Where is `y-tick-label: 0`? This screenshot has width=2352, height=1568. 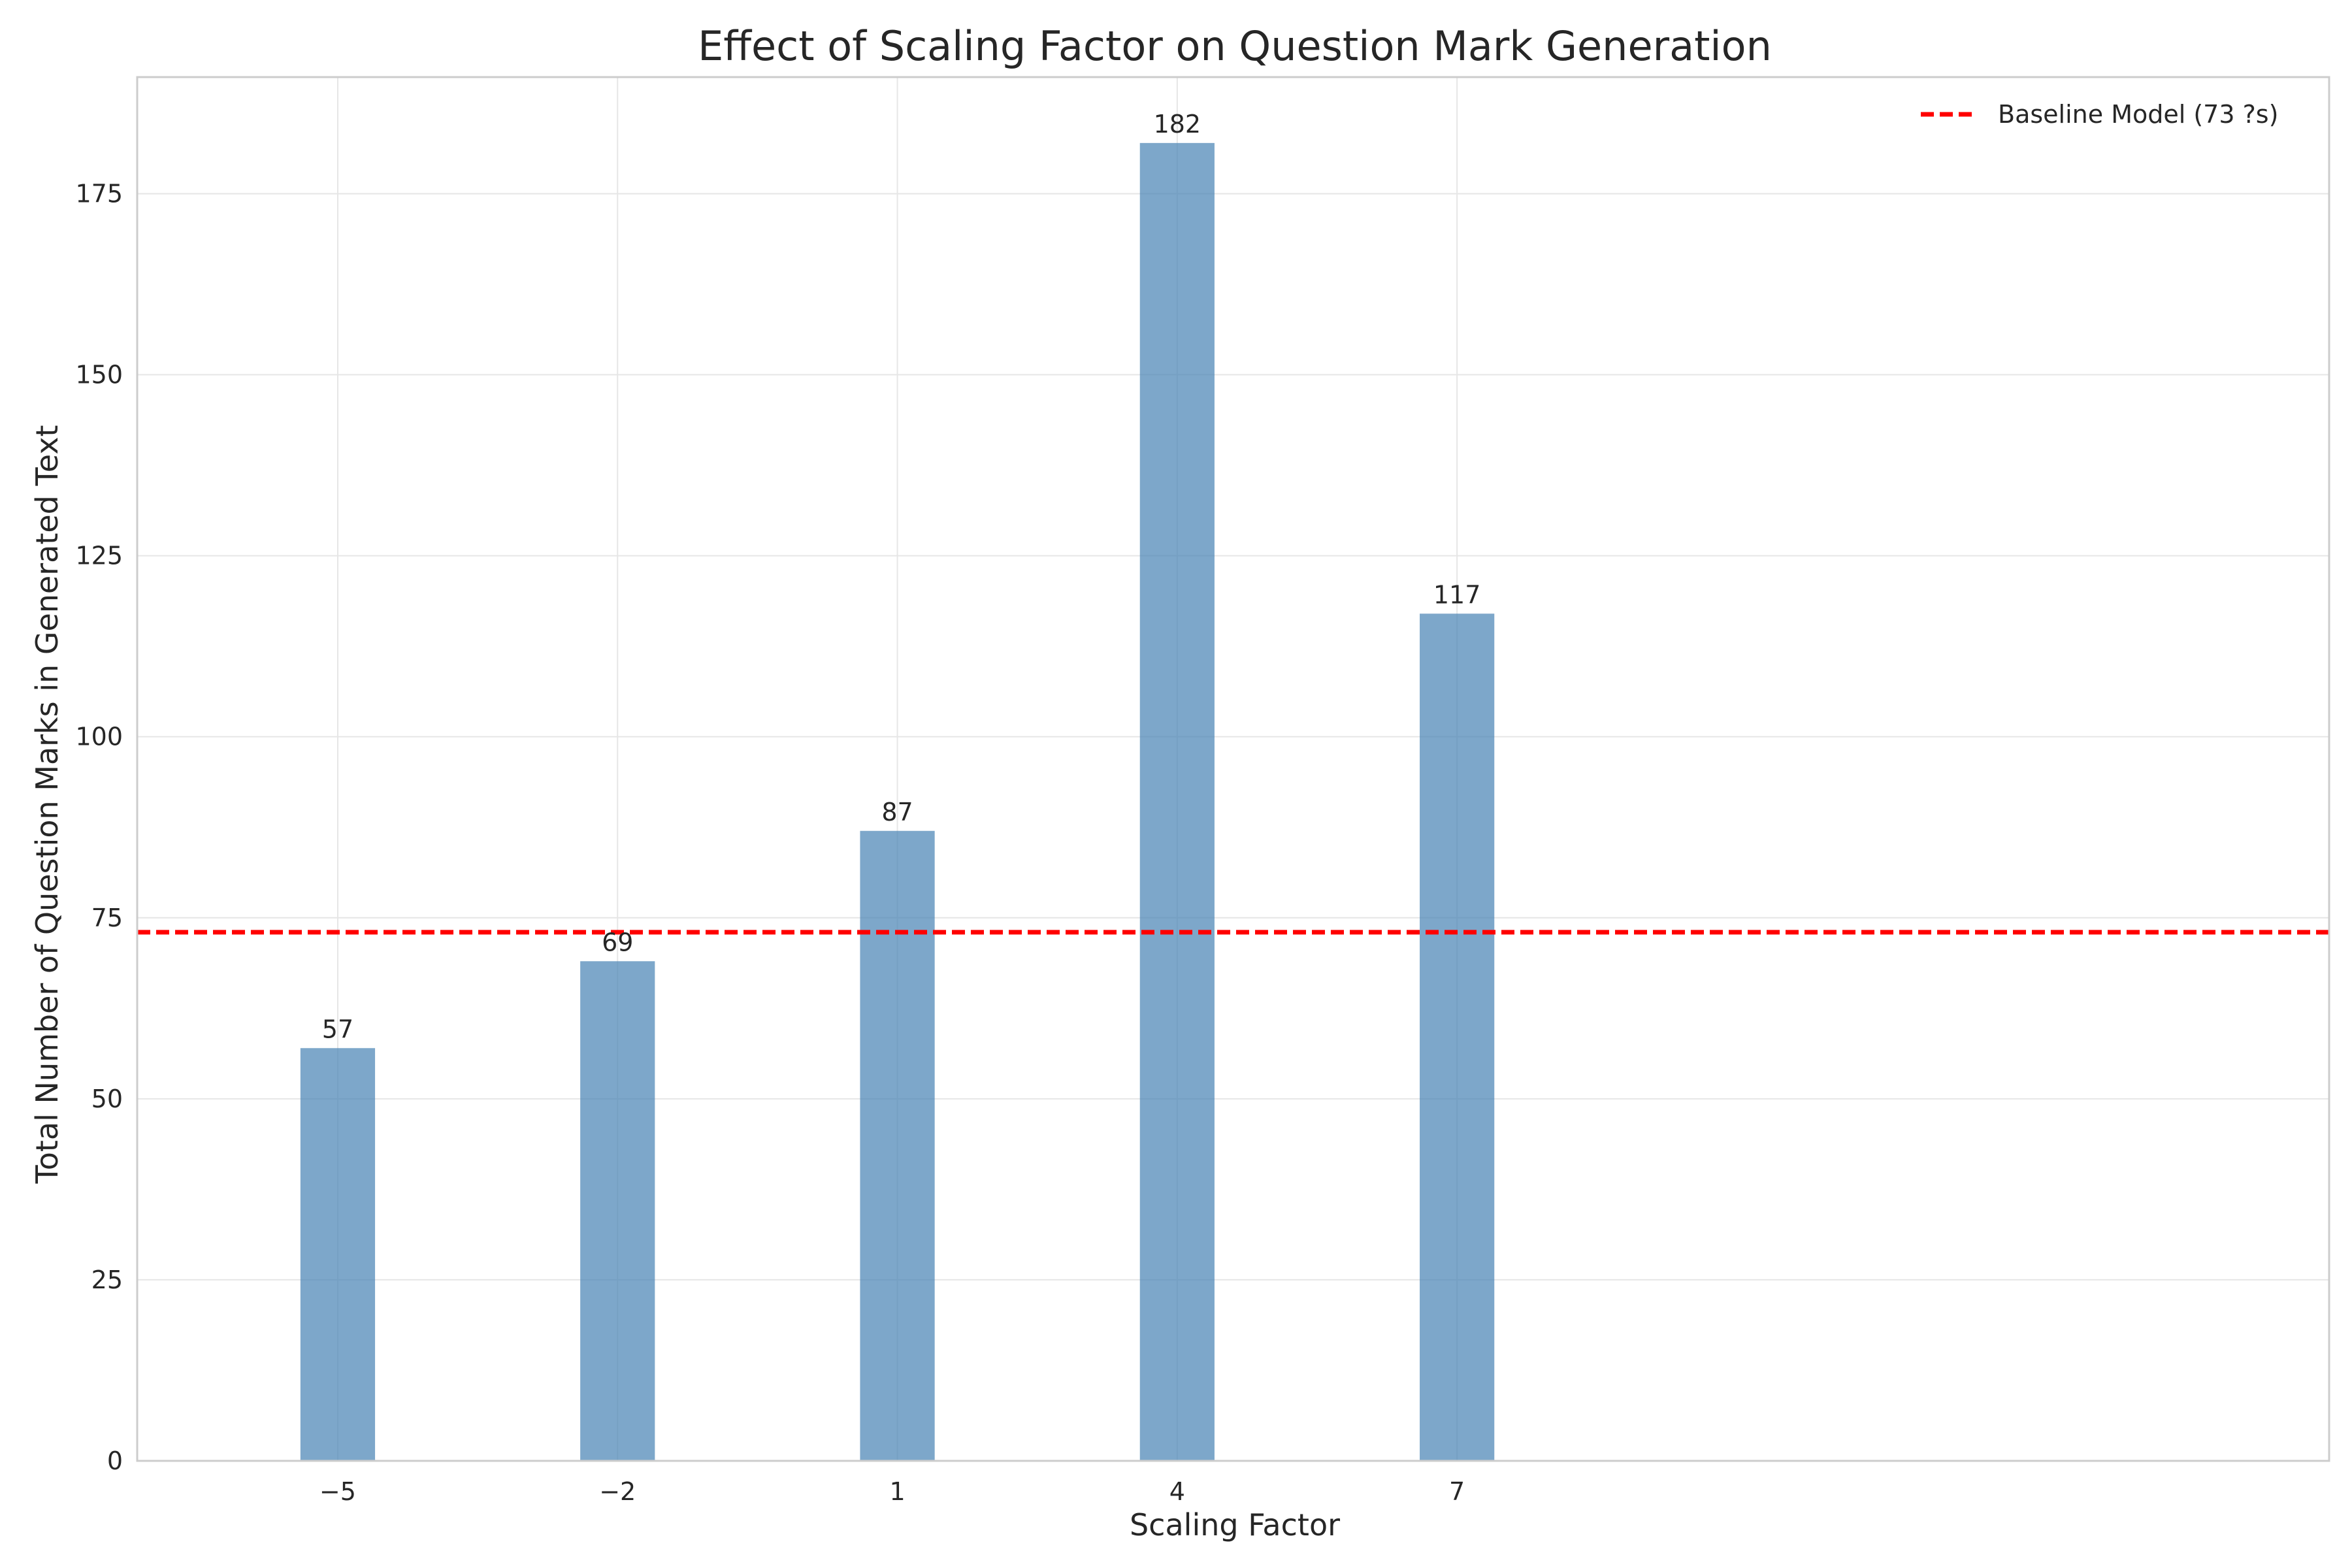
y-tick-label: 0 is located at coordinates (115, 1460).